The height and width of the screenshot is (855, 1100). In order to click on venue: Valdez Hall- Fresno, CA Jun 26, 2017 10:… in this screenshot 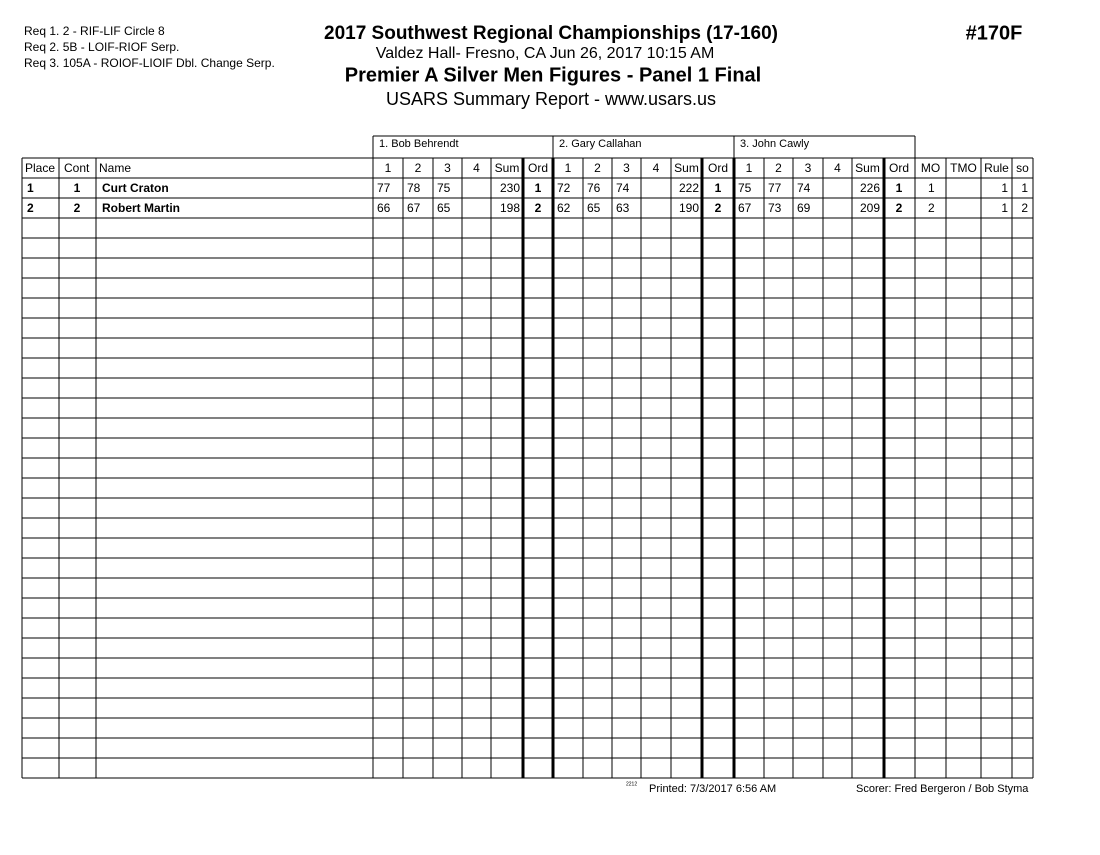, I will do `click(545, 53)`.